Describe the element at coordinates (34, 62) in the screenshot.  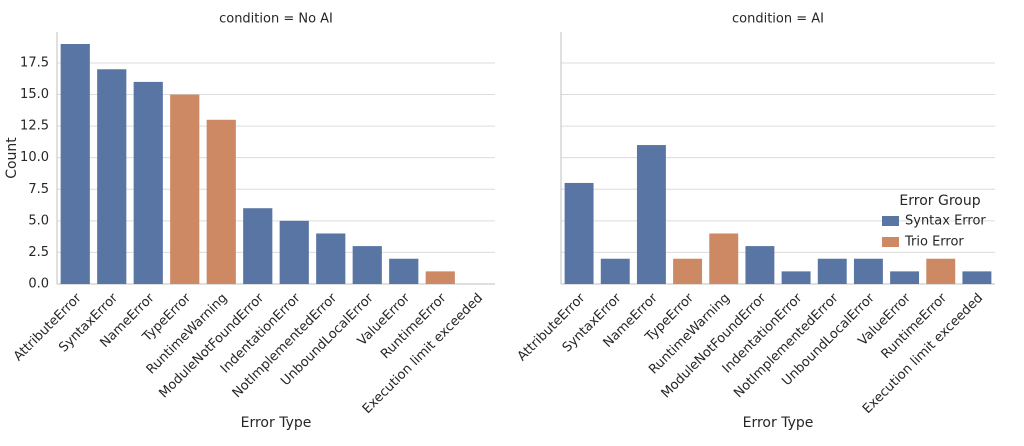
I see `y-tick-label: 17.5` at that location.